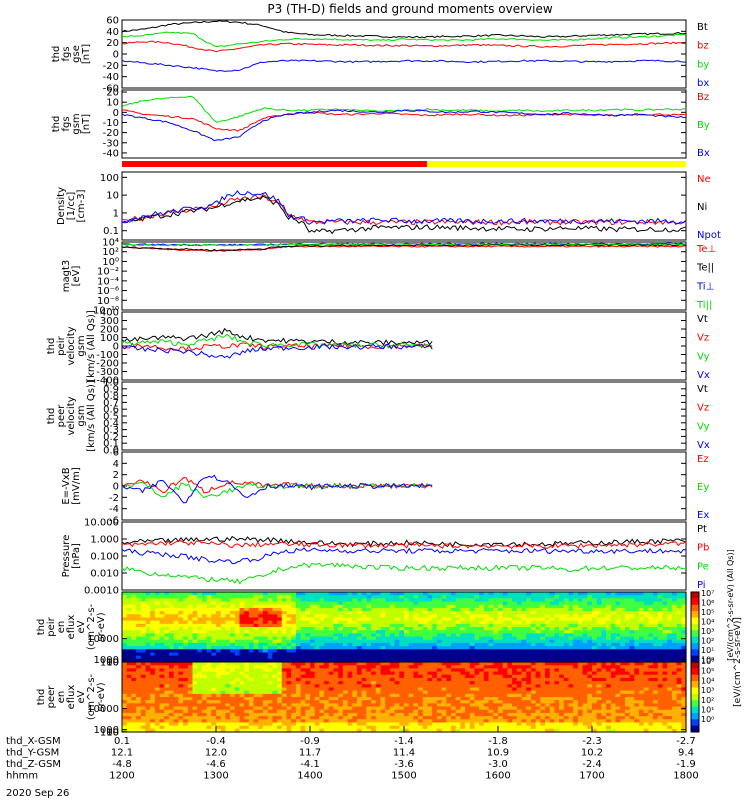 The image size is (750, 800). What do you see at coordinates (709, 235) in the screenshot?
I see `legend-label: Npot` at bounding box center [709, 235].